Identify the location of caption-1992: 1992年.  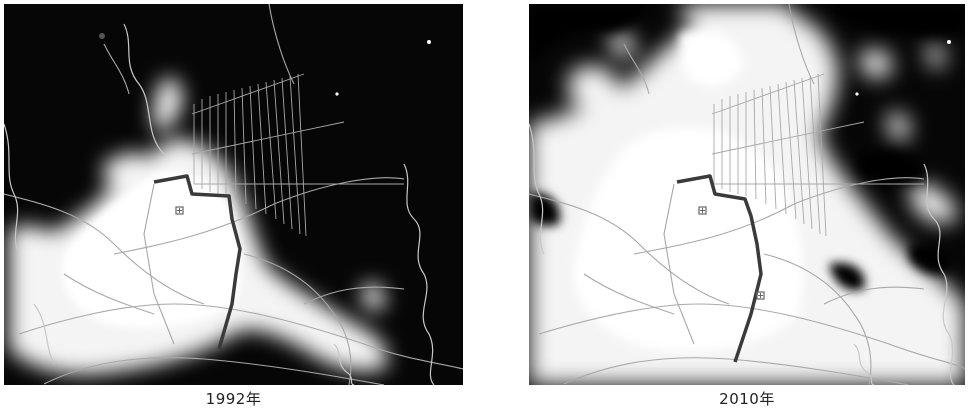
(233, 399).